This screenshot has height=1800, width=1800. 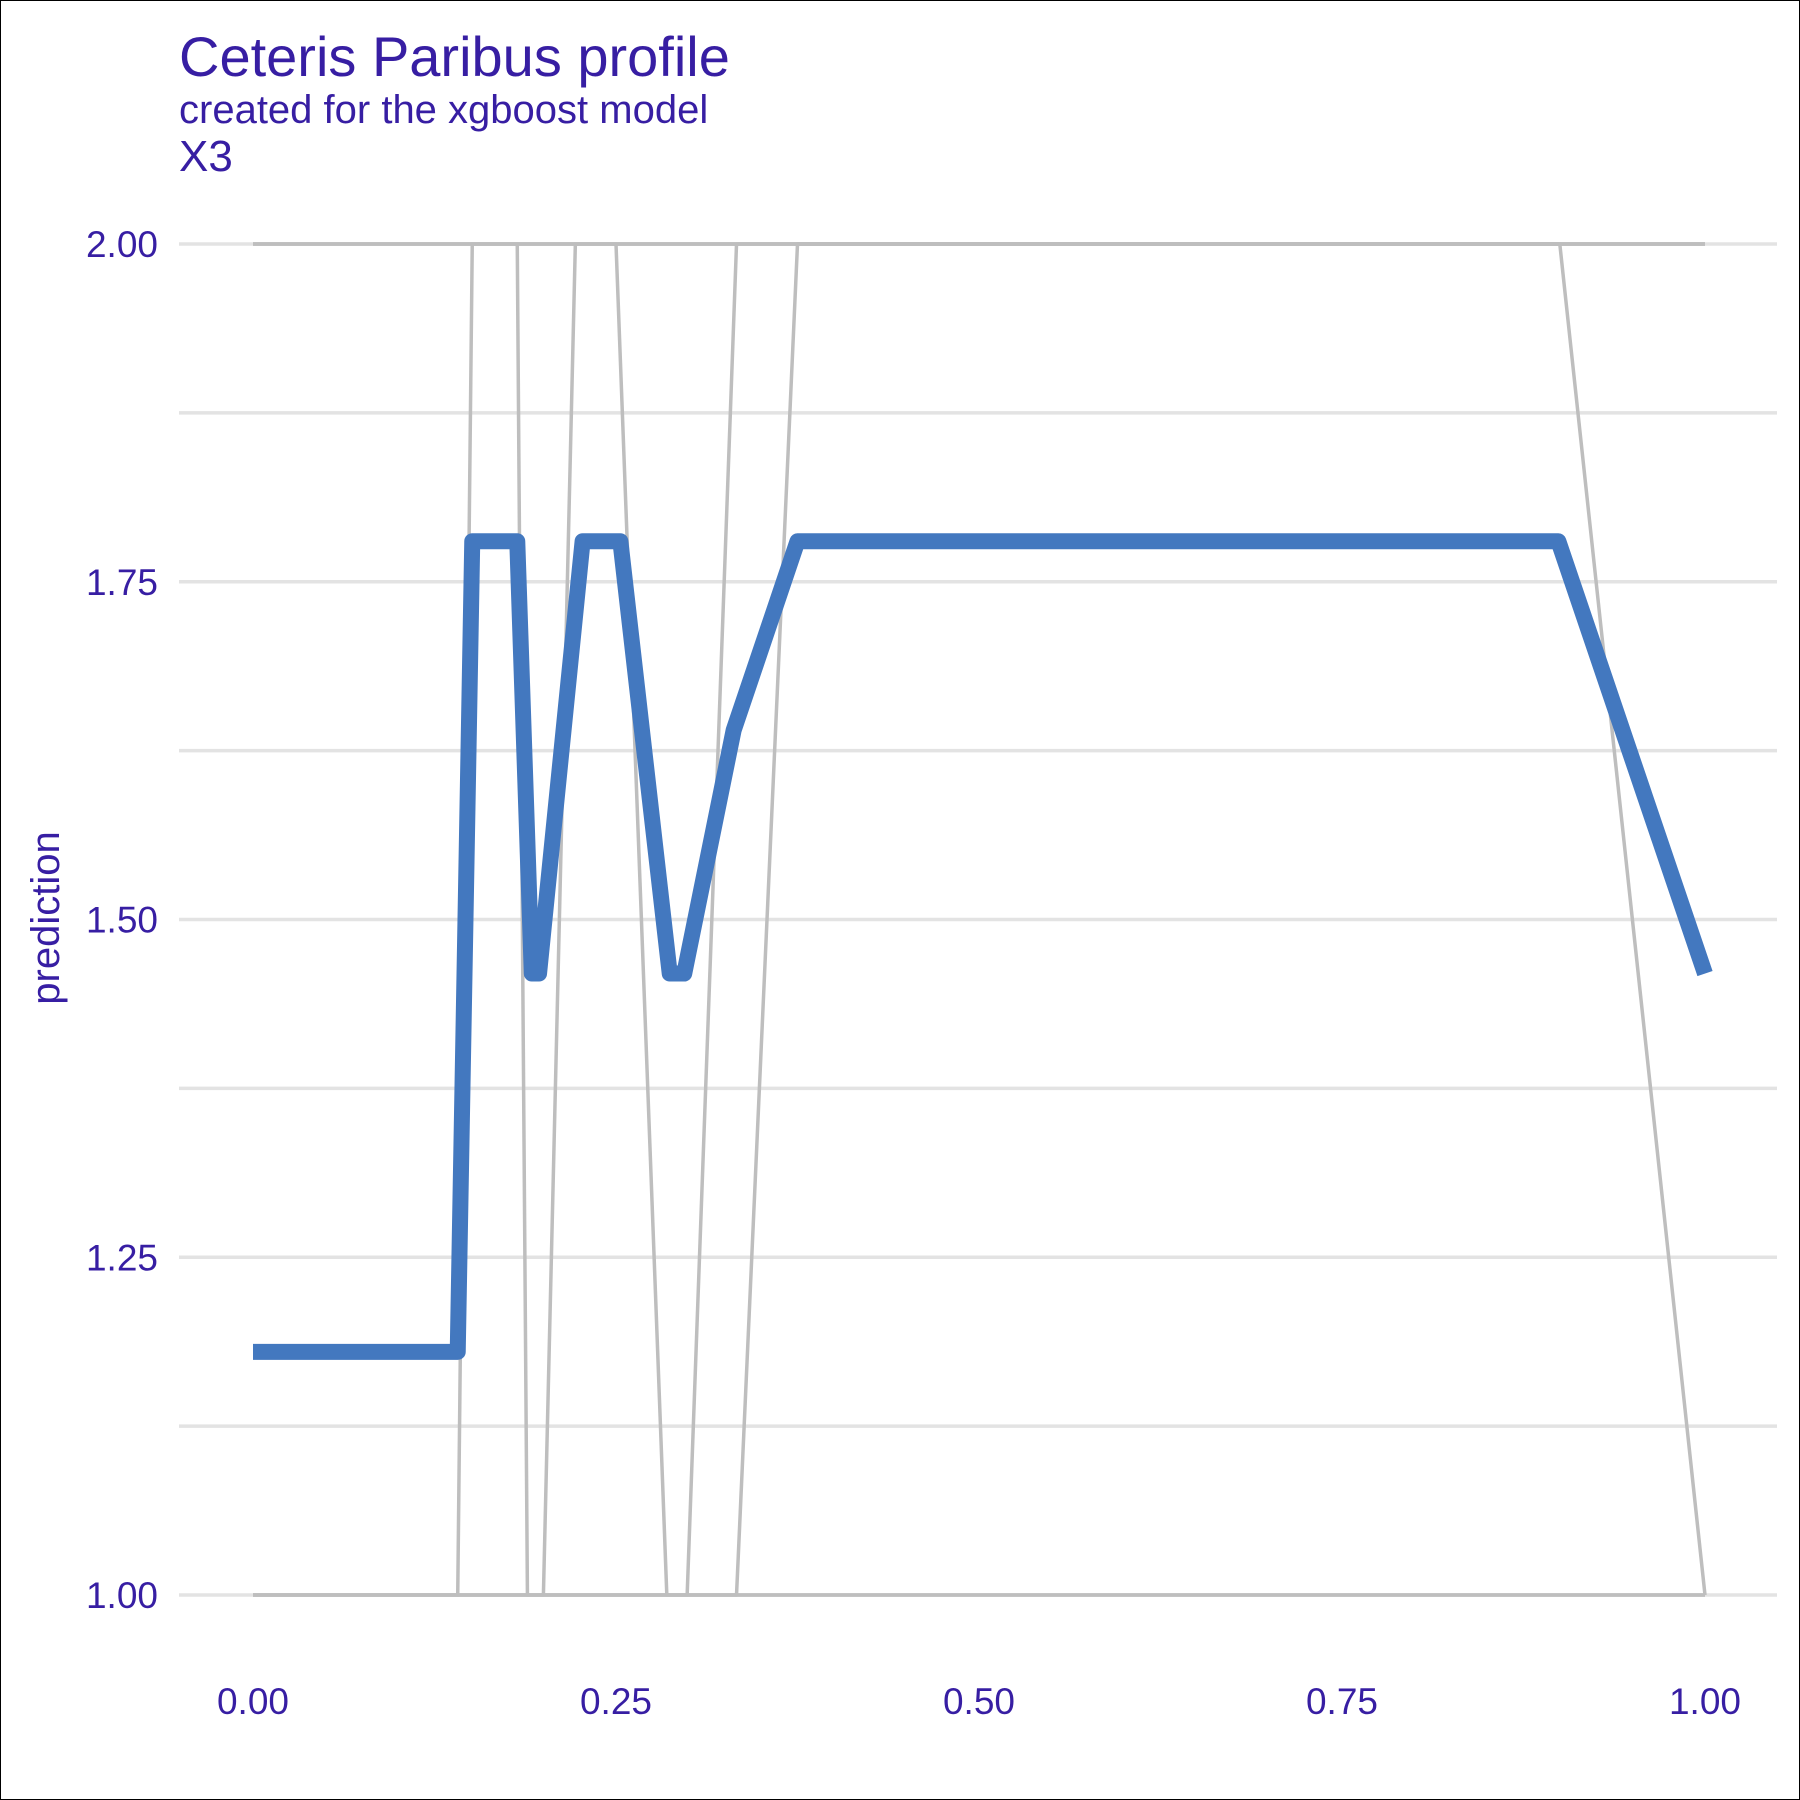 I want to click on y-tick-label: 1.75, so click(x=122, y=582).